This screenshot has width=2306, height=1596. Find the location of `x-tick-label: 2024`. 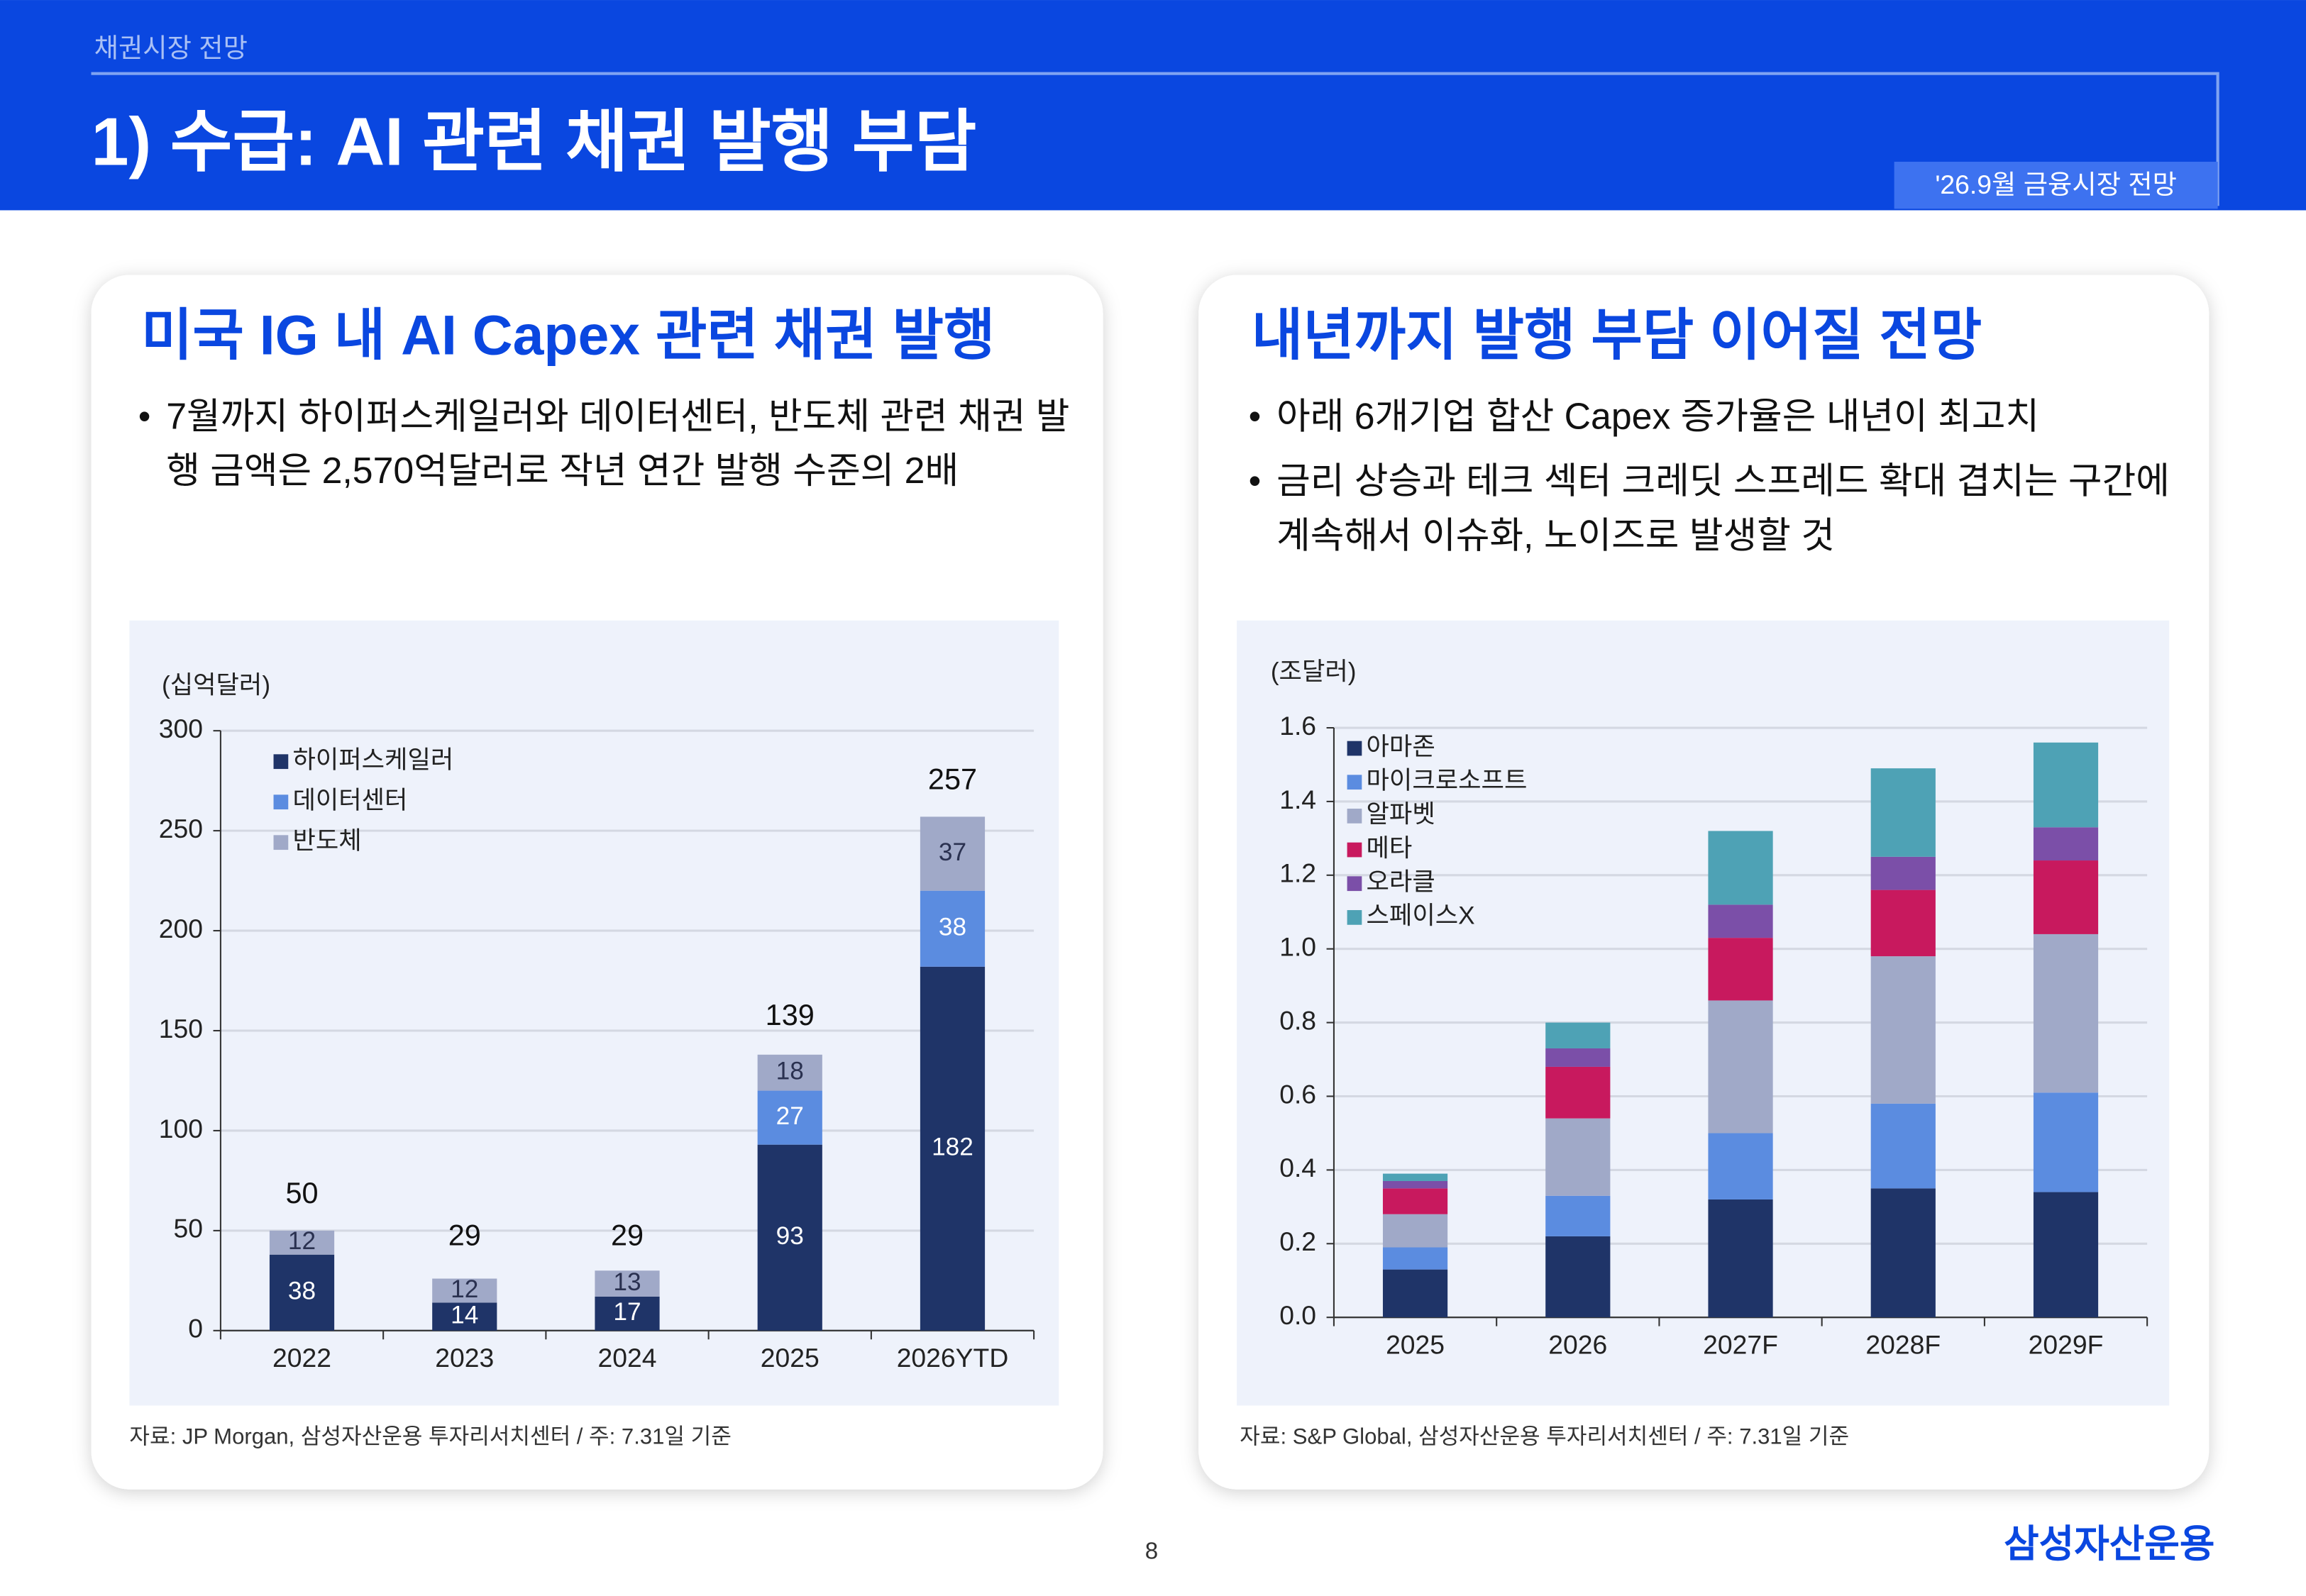

x-tick-label: 2024 is located at coordinates (627, 1358).